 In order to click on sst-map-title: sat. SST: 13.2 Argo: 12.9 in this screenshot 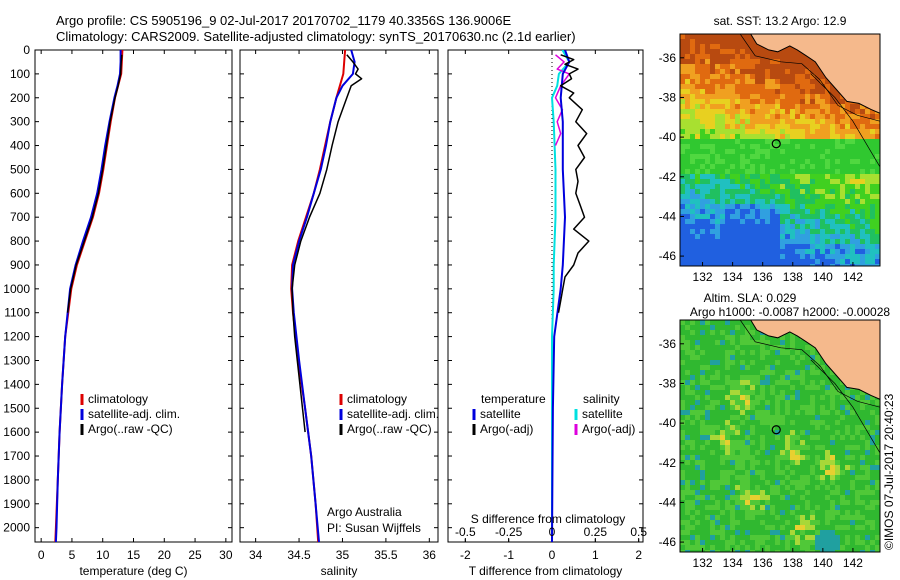, I will do `click(780, 21)`.